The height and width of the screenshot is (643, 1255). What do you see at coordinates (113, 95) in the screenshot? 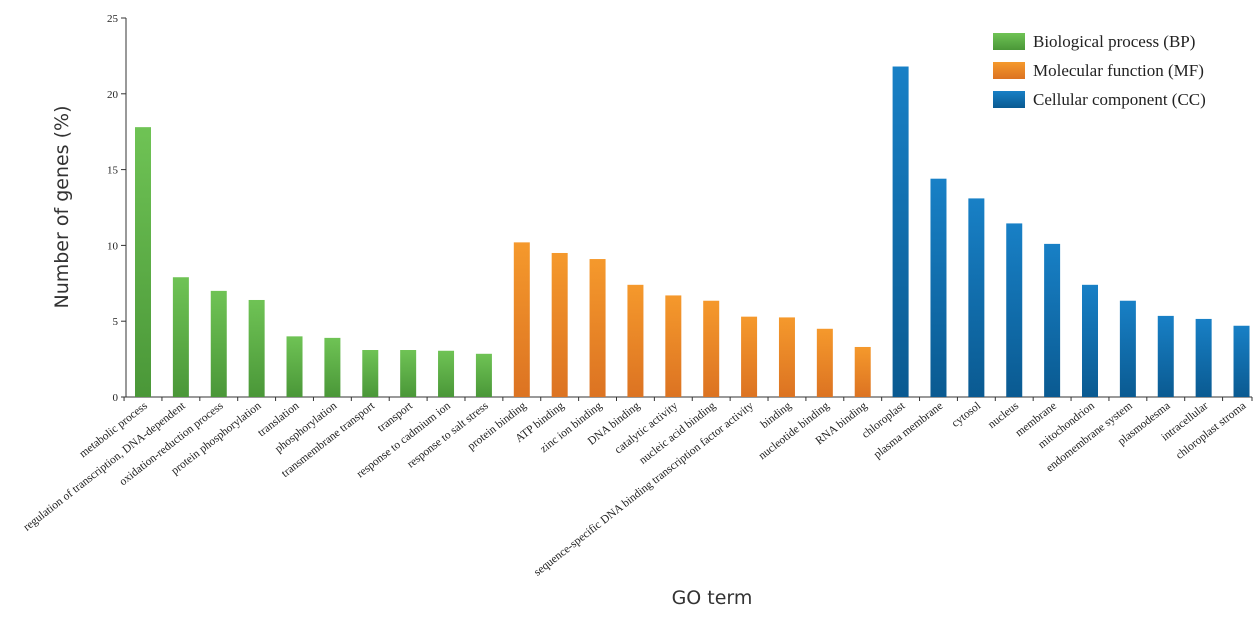
I see `y-tick-label: 20` at bounding box center [113, 95].